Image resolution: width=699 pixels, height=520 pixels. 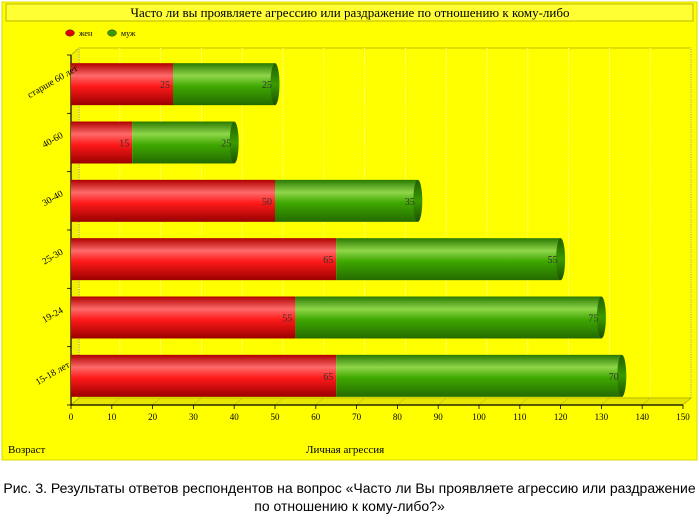 What do you see at coordinates (85, 33) in the screenshot?
I see `legend-label-female: жен` at bounding box center [85, 33].